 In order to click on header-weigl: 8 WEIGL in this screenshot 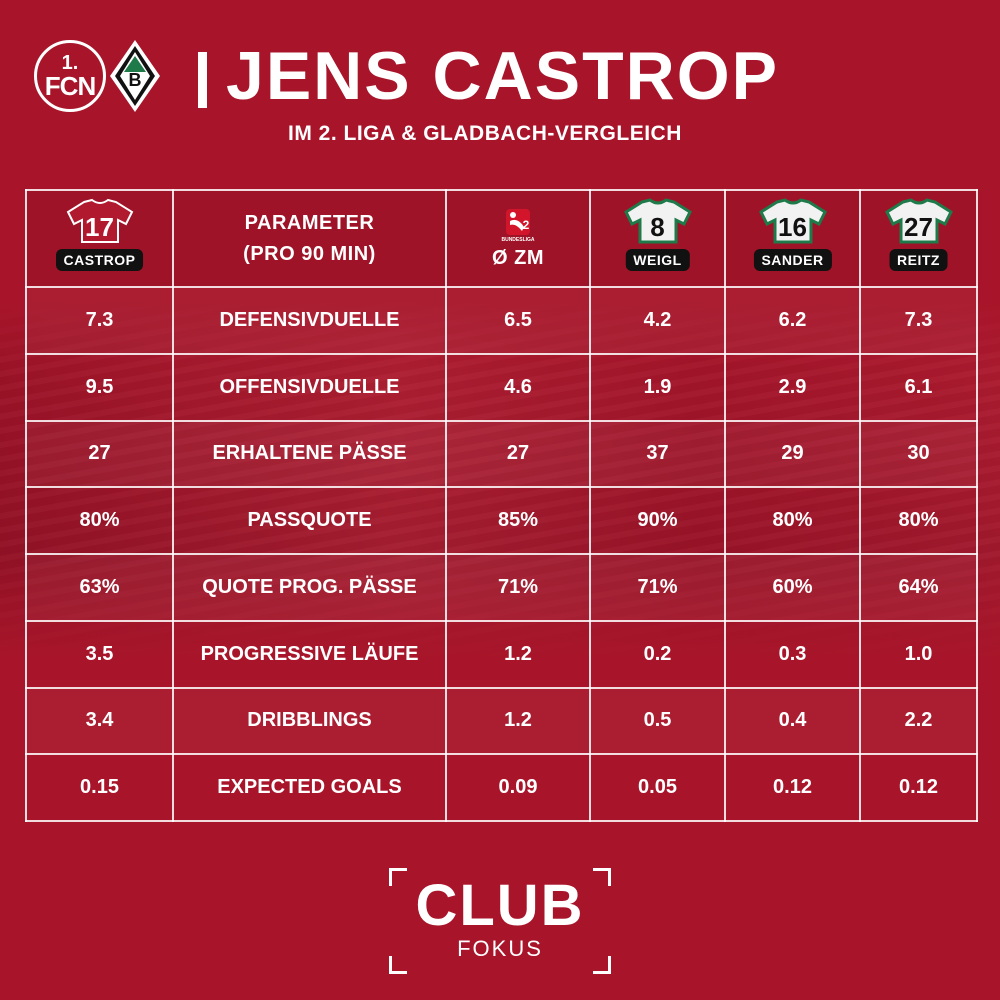, I will do `click(657, 238)`.